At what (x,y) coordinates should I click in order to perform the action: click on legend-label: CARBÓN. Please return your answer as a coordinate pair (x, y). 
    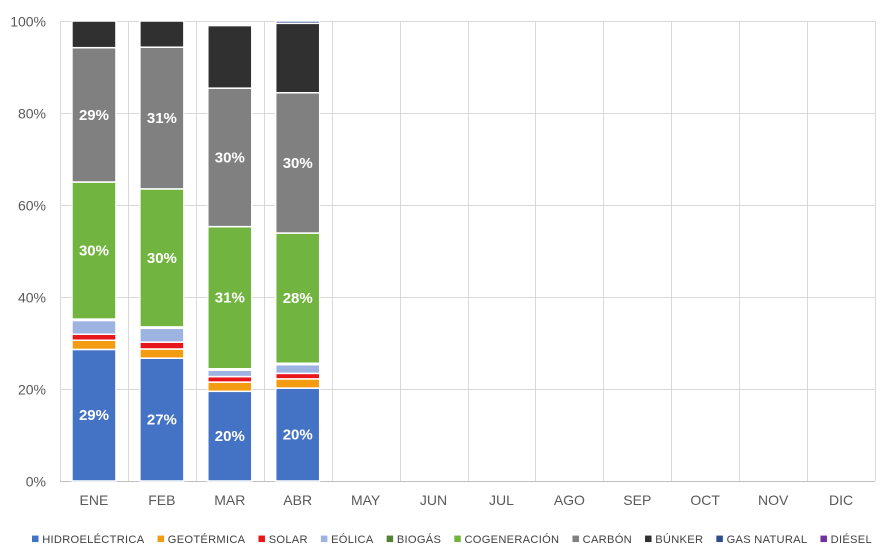
    Looking at the image, I should click on (607, 539).